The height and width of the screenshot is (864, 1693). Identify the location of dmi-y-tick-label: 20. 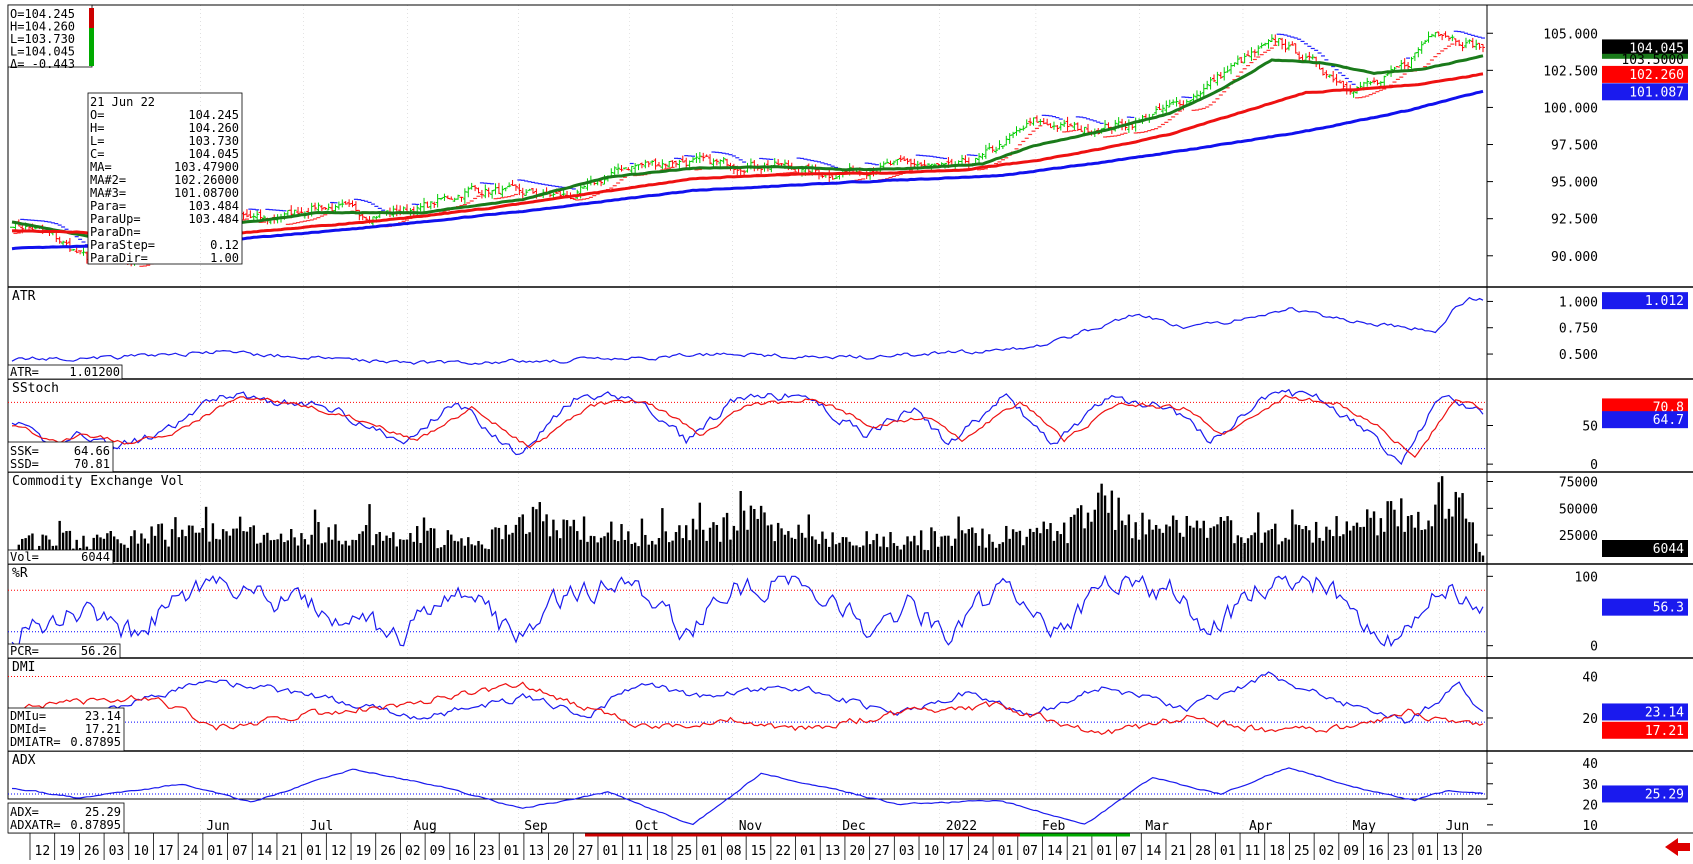
(1590, 719).